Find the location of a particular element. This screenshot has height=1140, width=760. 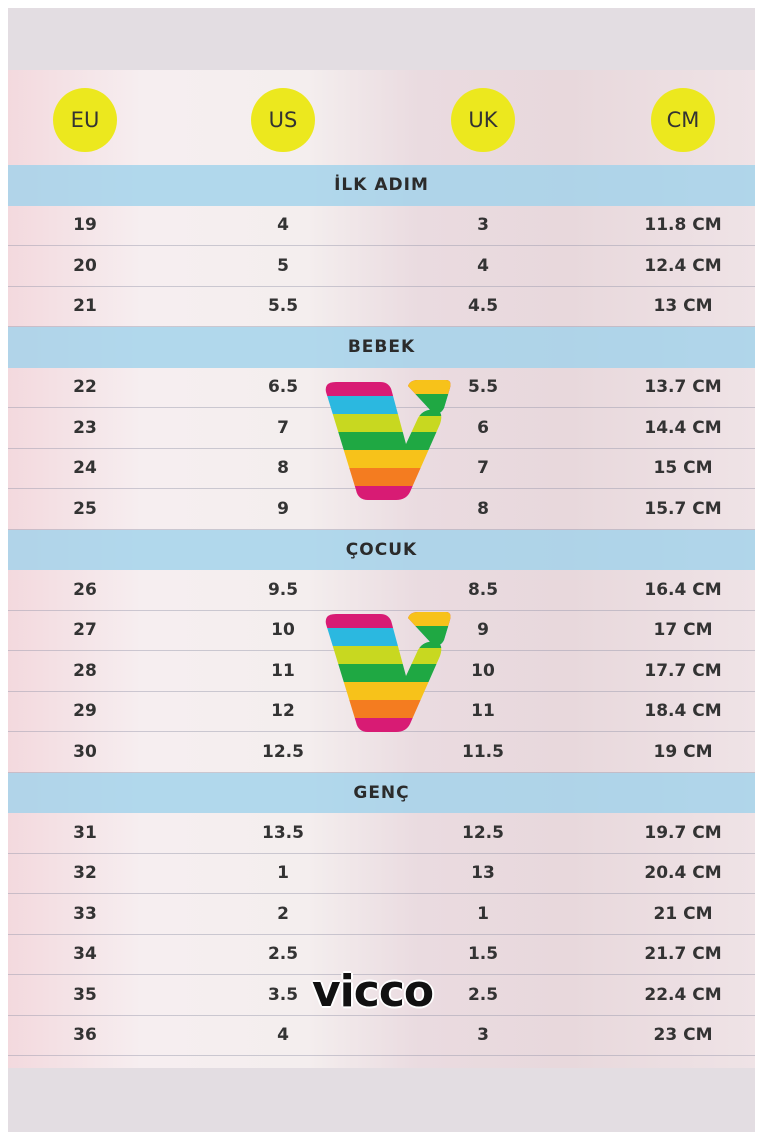

cell-cm: 19.7 CM is located at coordinates (683, 832).